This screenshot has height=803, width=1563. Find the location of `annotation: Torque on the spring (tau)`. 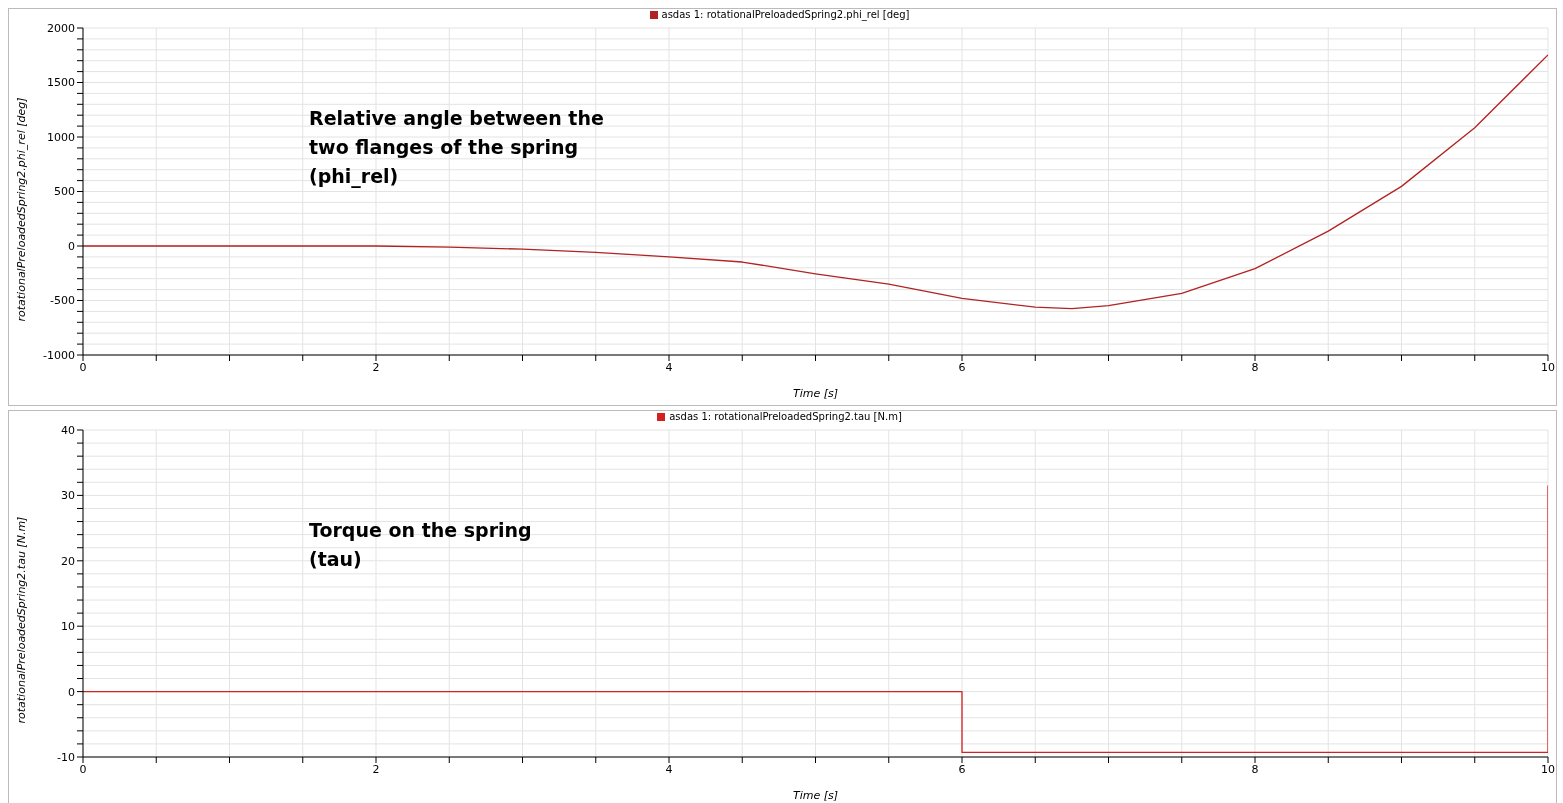

annotation: Torque on the spring (tau) is located at coordinates (420, 545).